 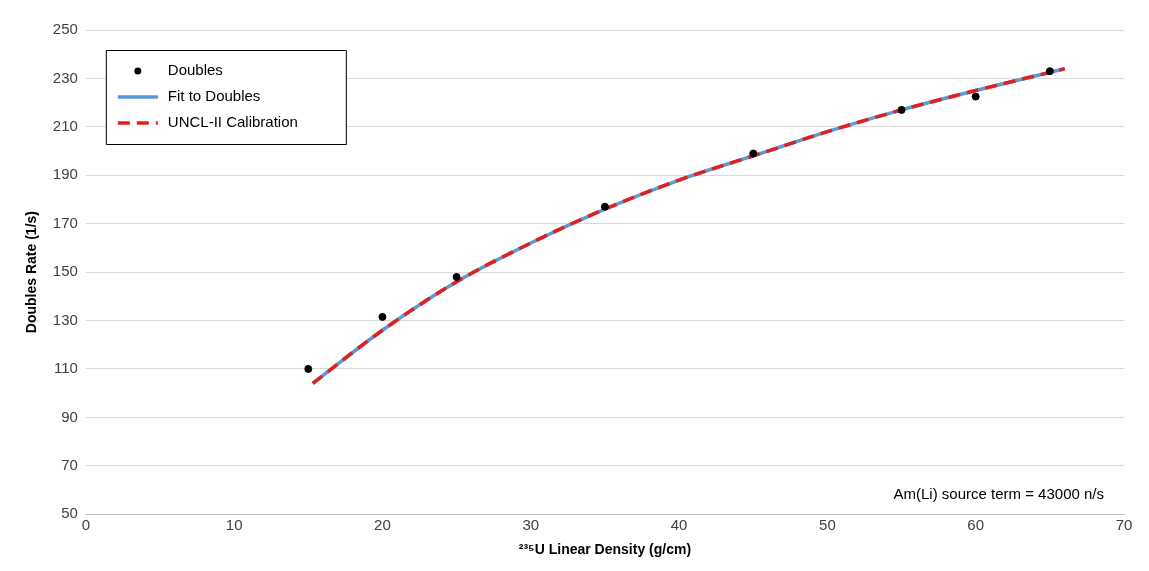 What do you see at coordinates (65, 125) in the screenshot?
I see `y-tick-label: 210` at bounding box center [65, 125].